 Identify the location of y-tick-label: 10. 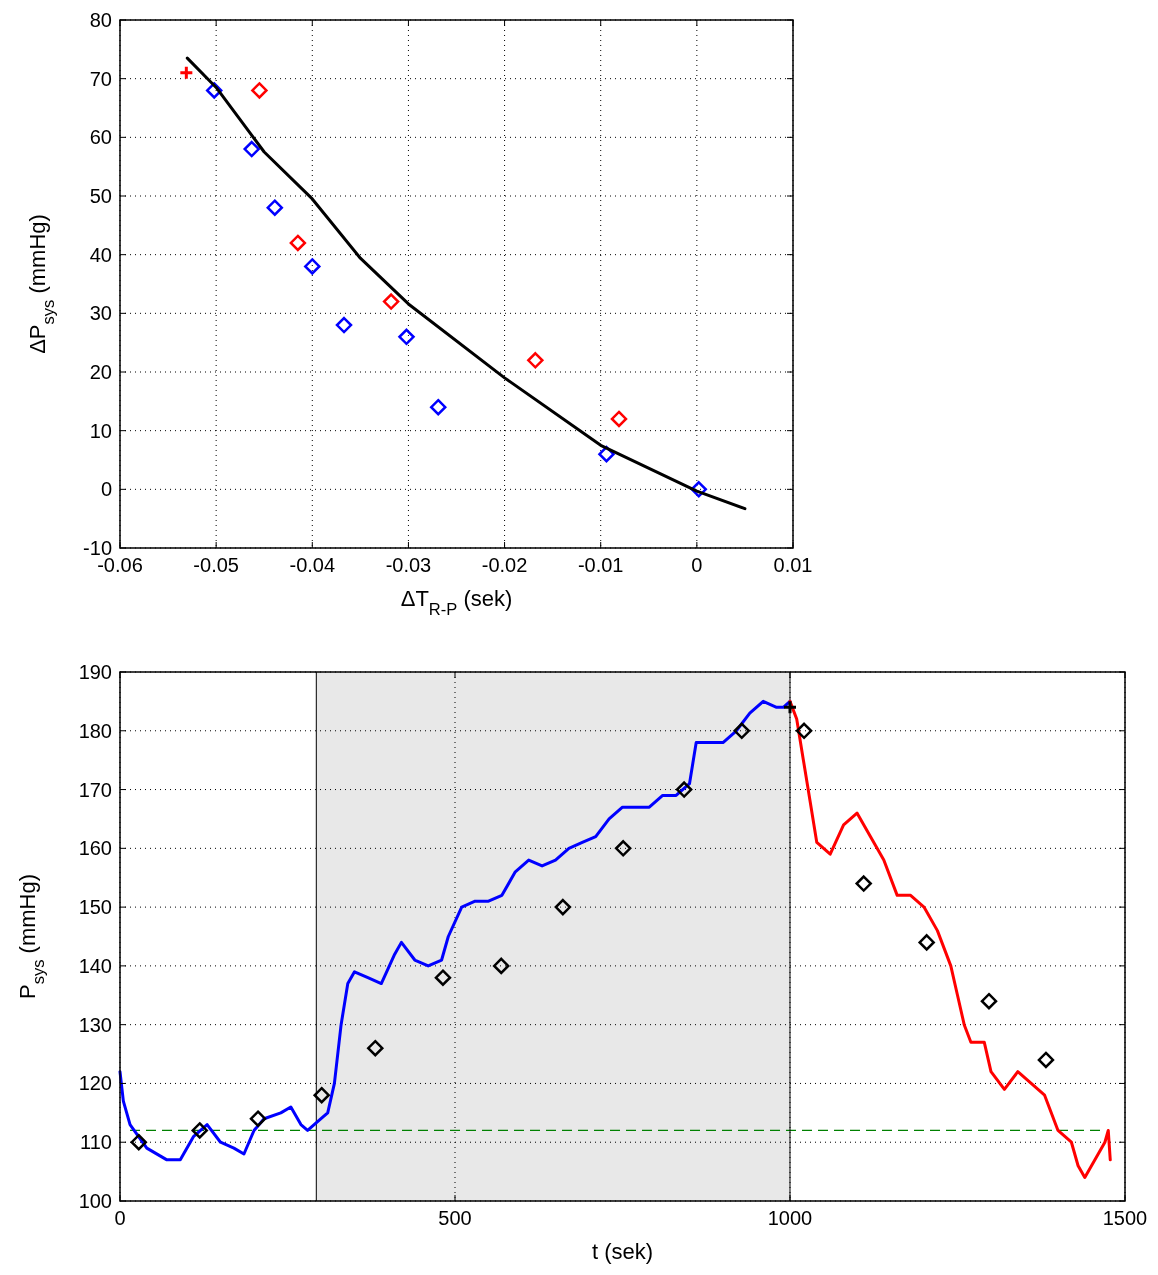
(100, 430).